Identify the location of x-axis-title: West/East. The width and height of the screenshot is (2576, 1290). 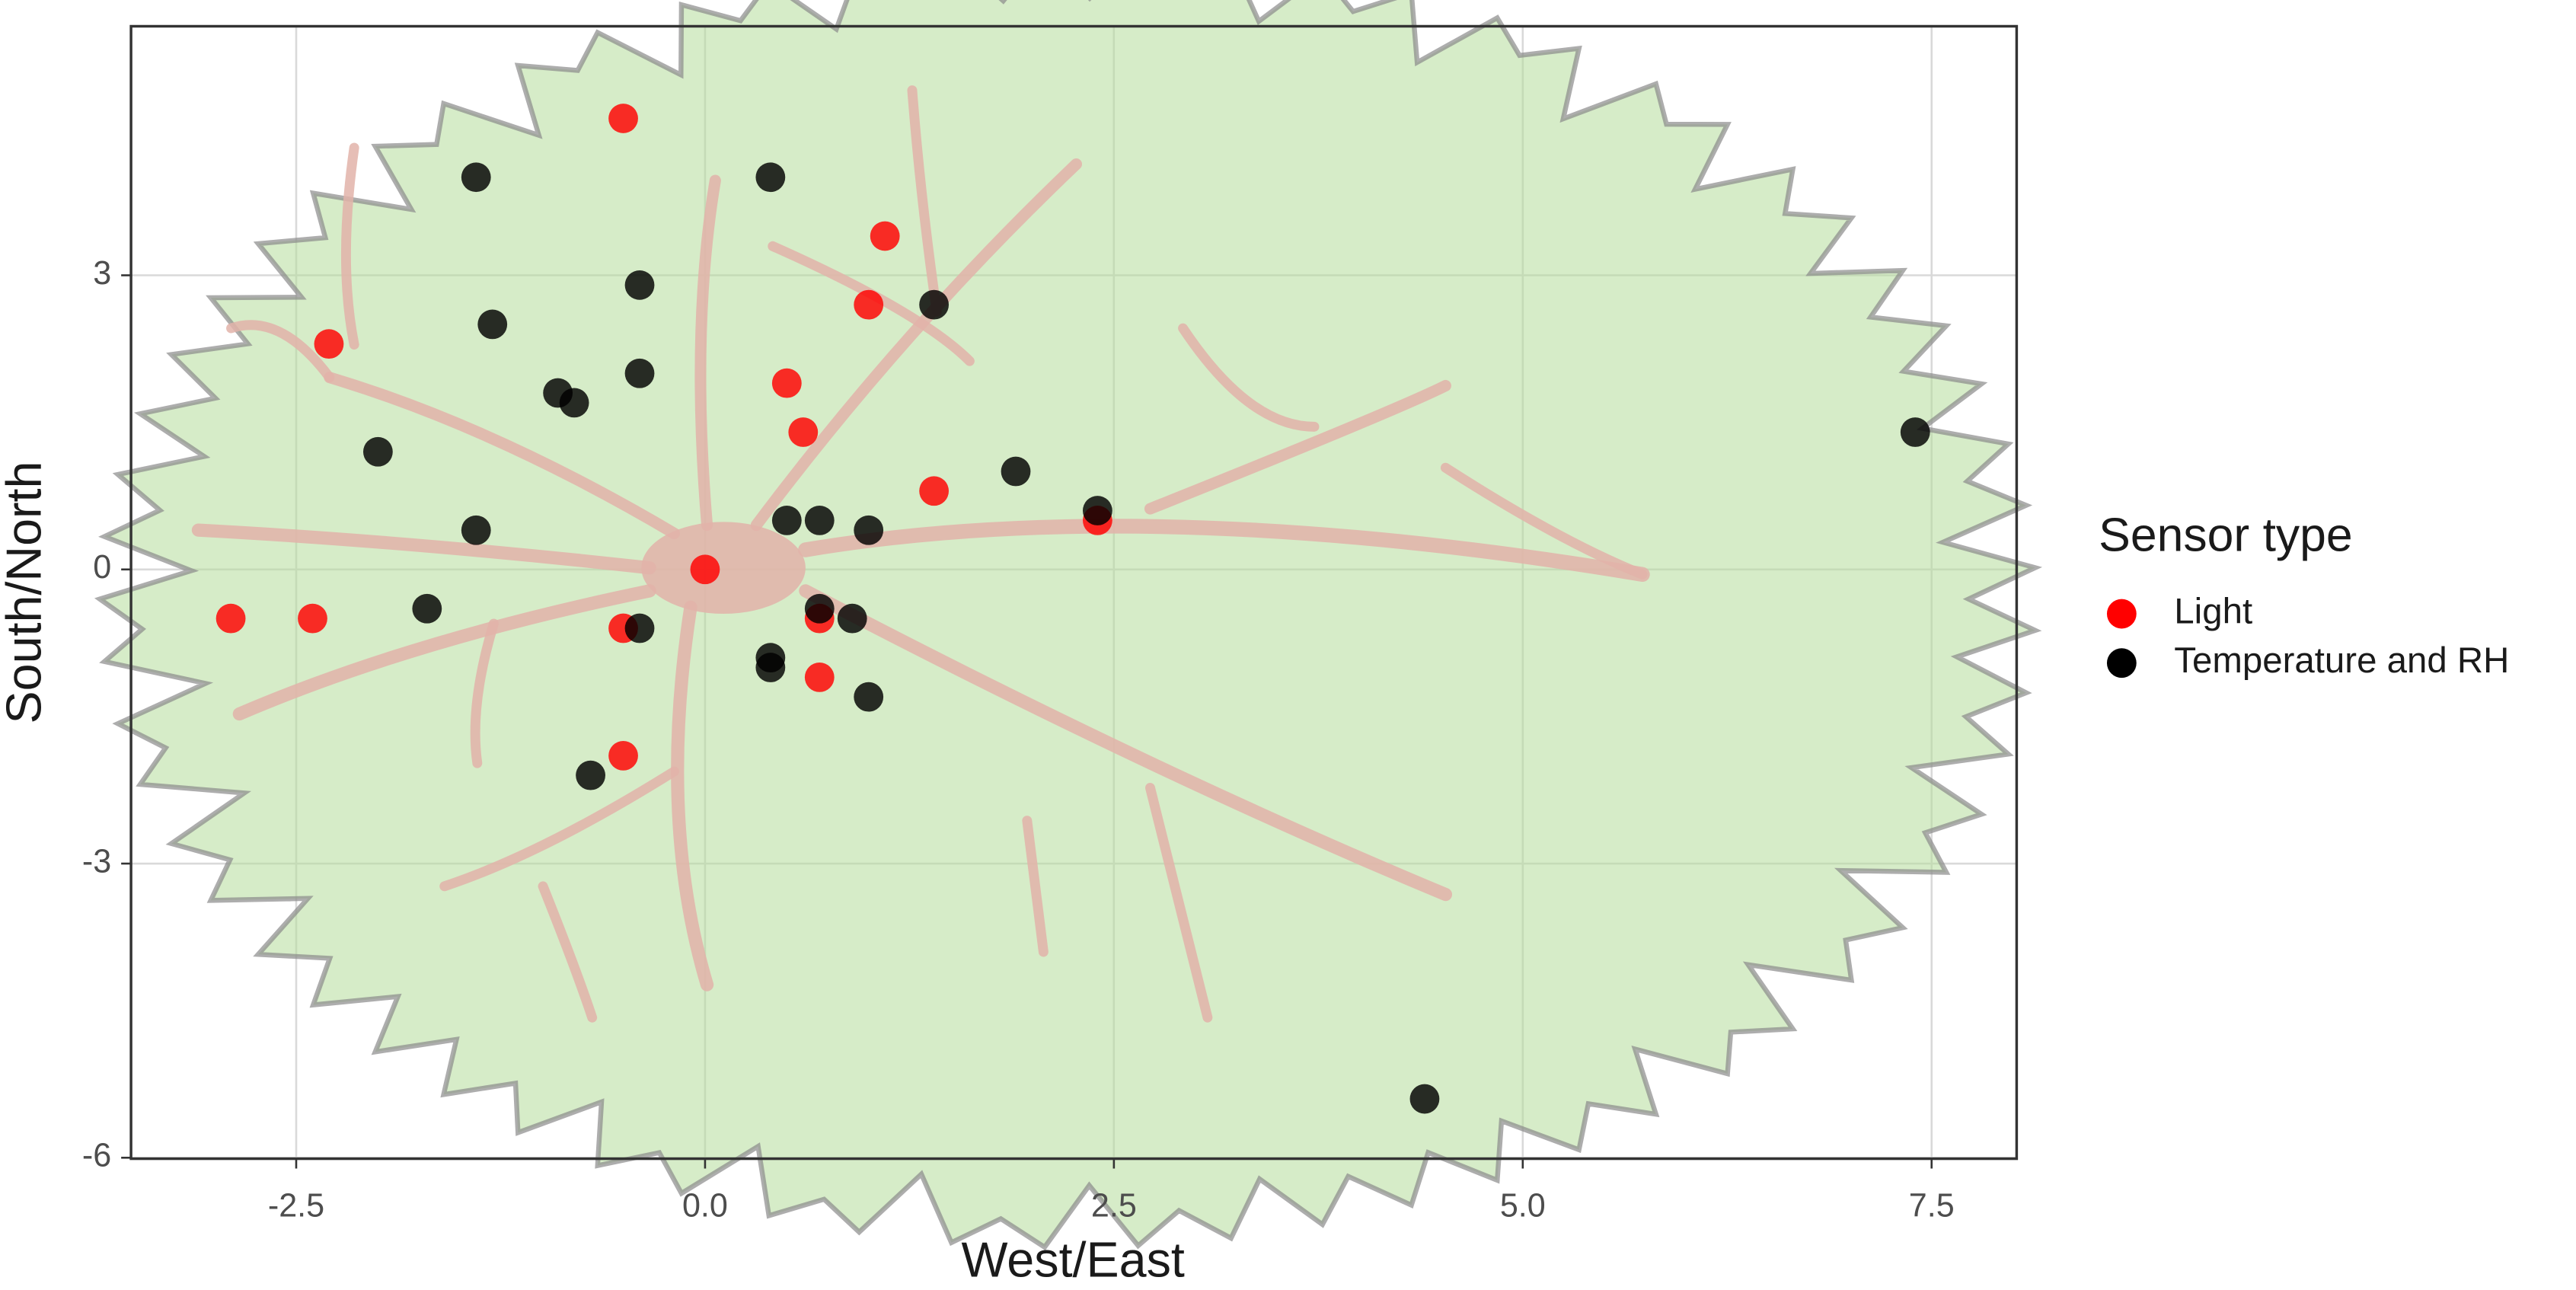
(1072, 1260).